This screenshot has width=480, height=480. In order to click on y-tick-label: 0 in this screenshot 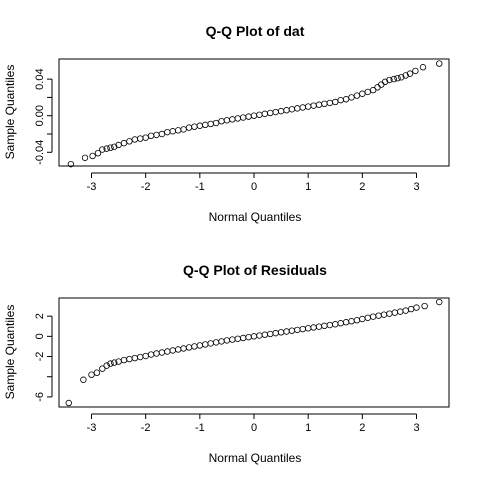, I will do `click(40, 336)`.